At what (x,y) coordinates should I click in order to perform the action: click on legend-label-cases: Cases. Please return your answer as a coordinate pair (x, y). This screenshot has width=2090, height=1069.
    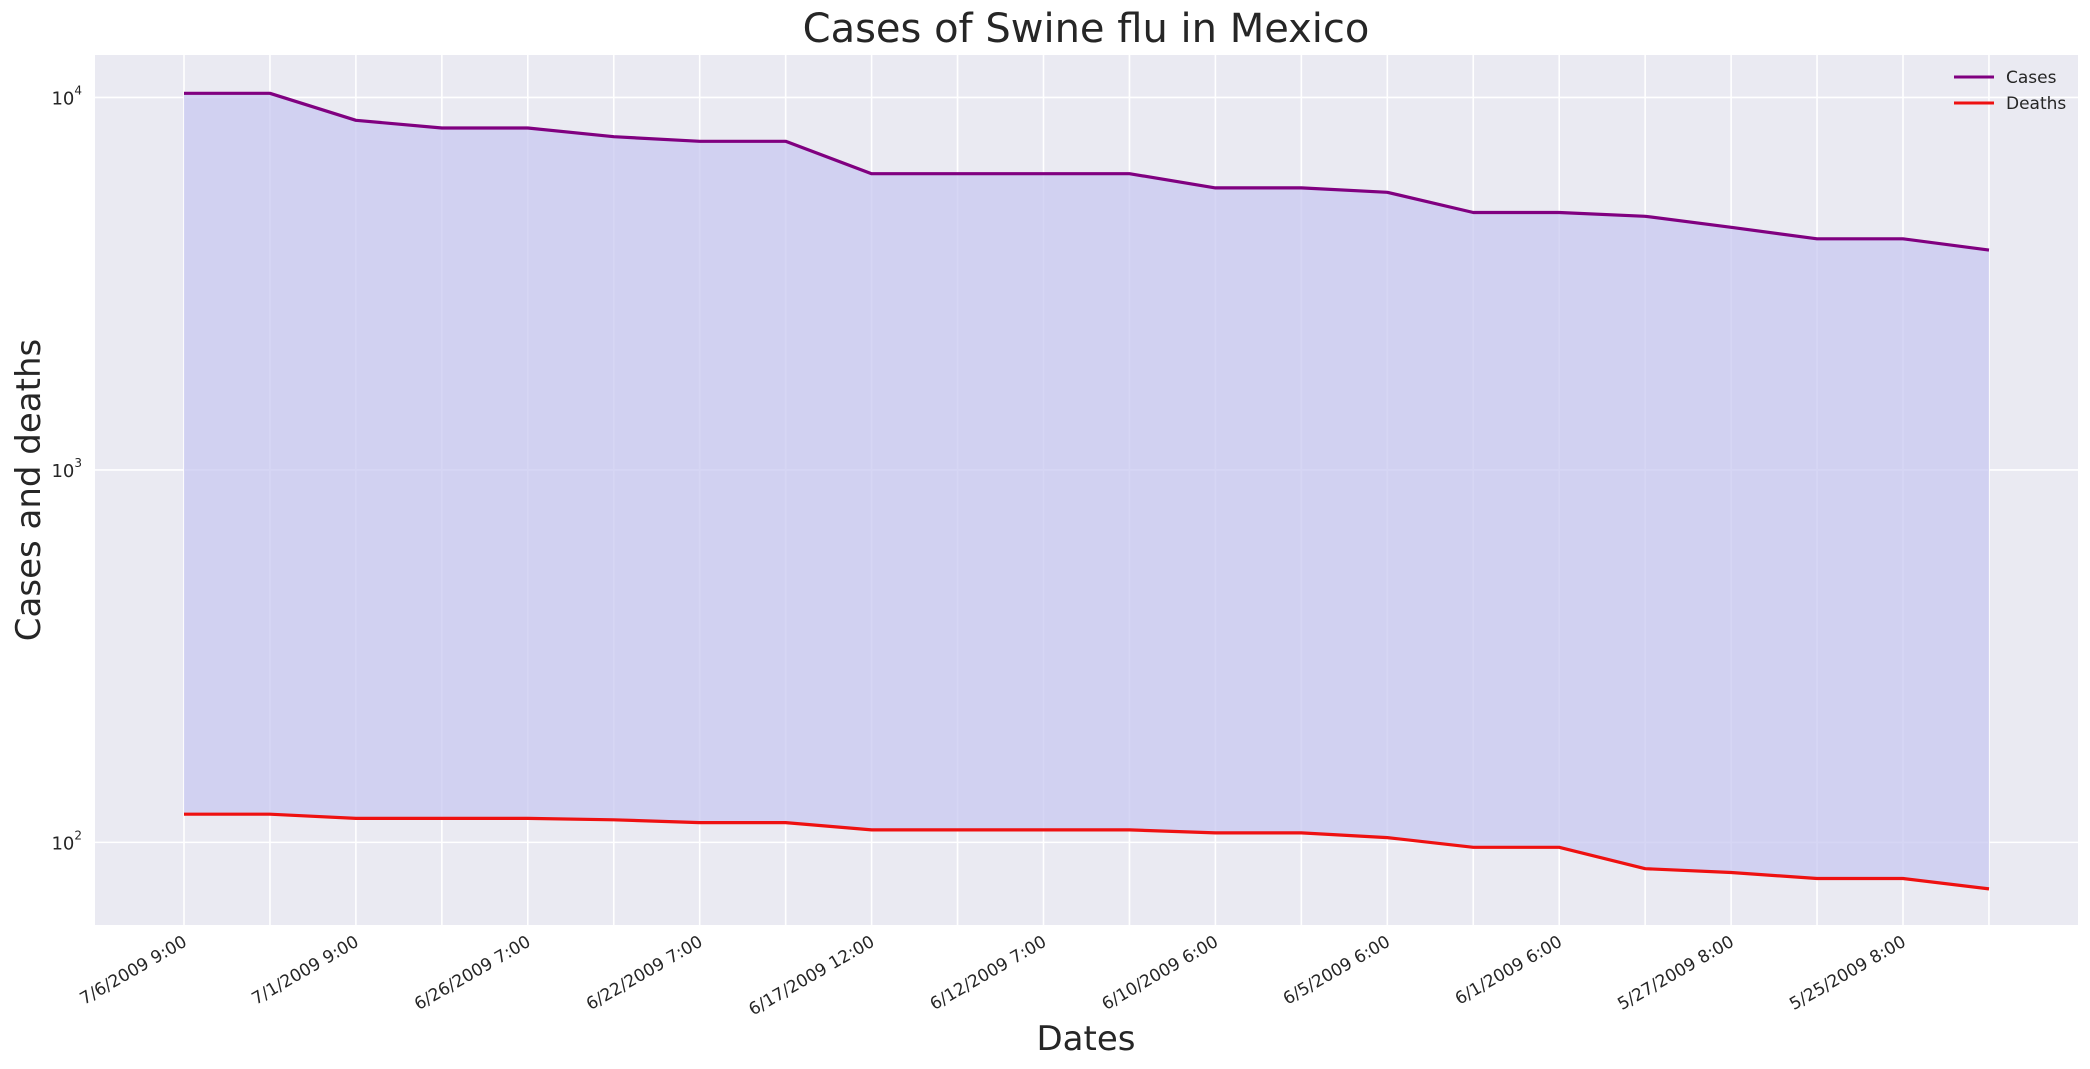
    Looking at the image, I should click on (2031, 78).